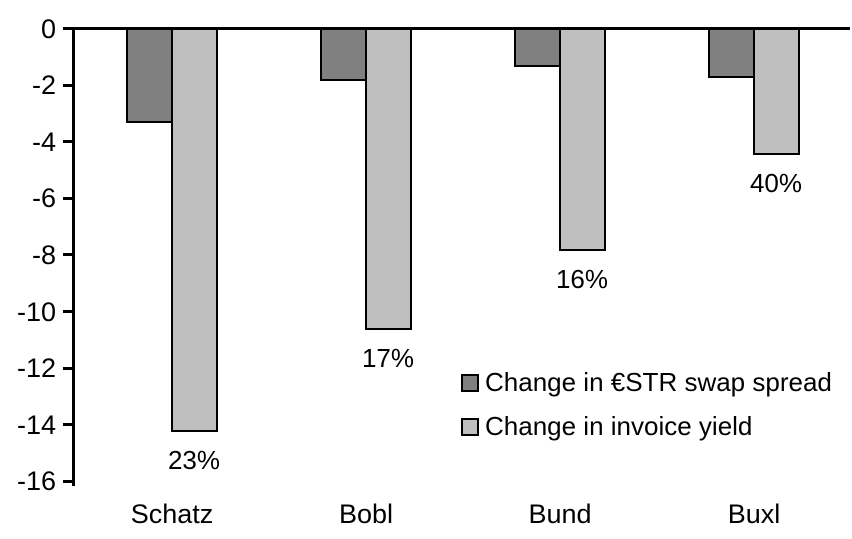 This screenshot has width=852, height=539. I want to click on y-tick-label: -8, so click(43, 254).